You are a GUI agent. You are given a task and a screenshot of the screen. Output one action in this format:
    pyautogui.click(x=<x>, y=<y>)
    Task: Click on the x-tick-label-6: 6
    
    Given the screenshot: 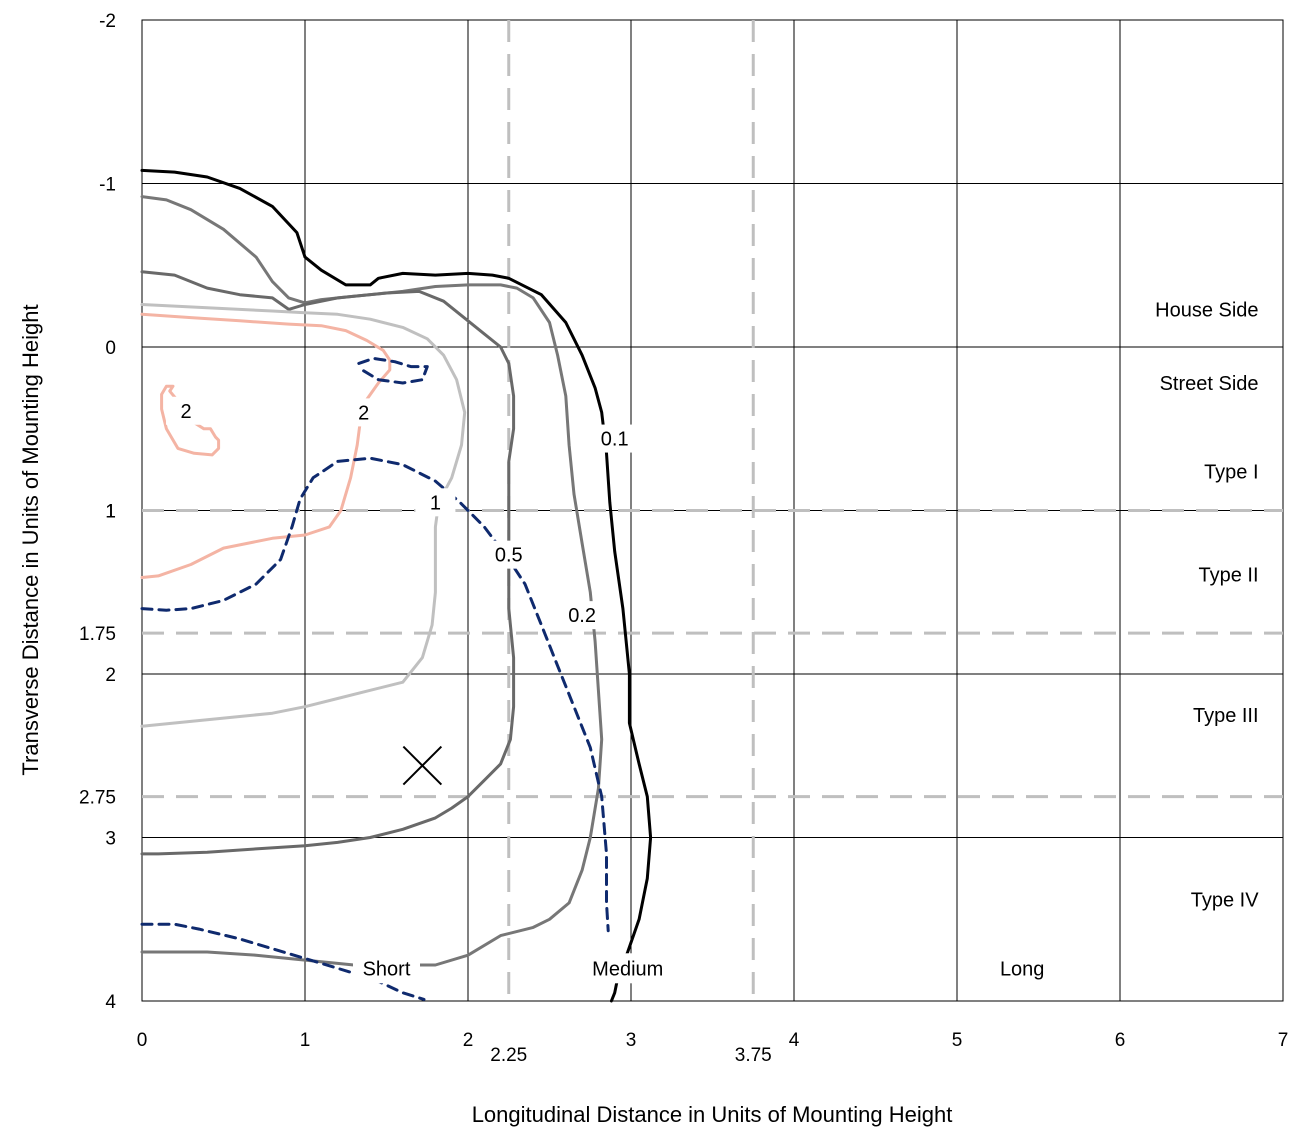 What is the action you would take?
    pyautogui.click(x=1120, y=1040)
    